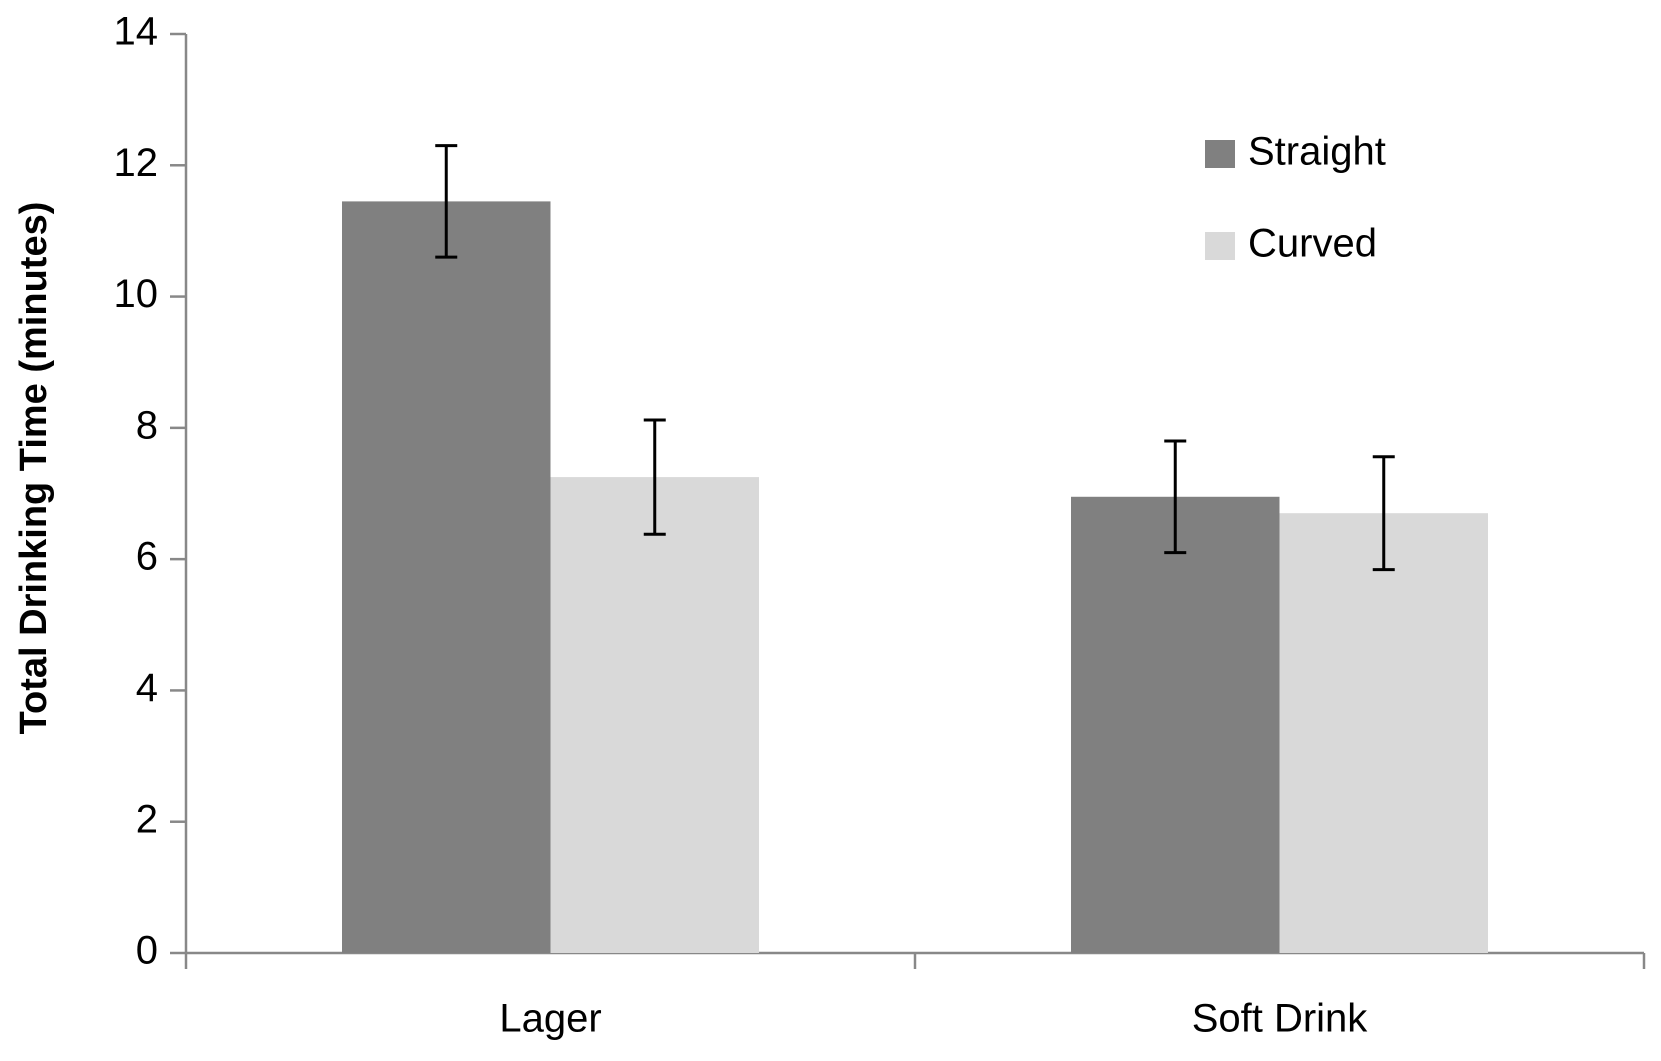 The height and width of the screenshot is (1061, 1661). Describe the element at coordinates (1280, 1019) in the screenshot. I see `x-tick-label: Soft Drink` at that location.